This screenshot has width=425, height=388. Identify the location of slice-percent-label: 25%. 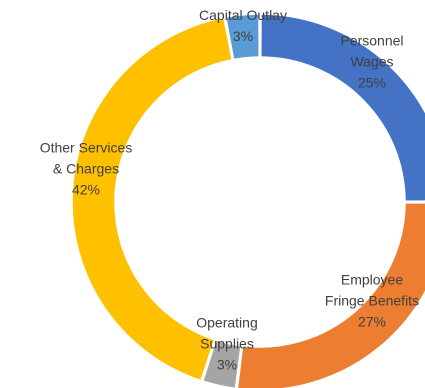
(372, 83).